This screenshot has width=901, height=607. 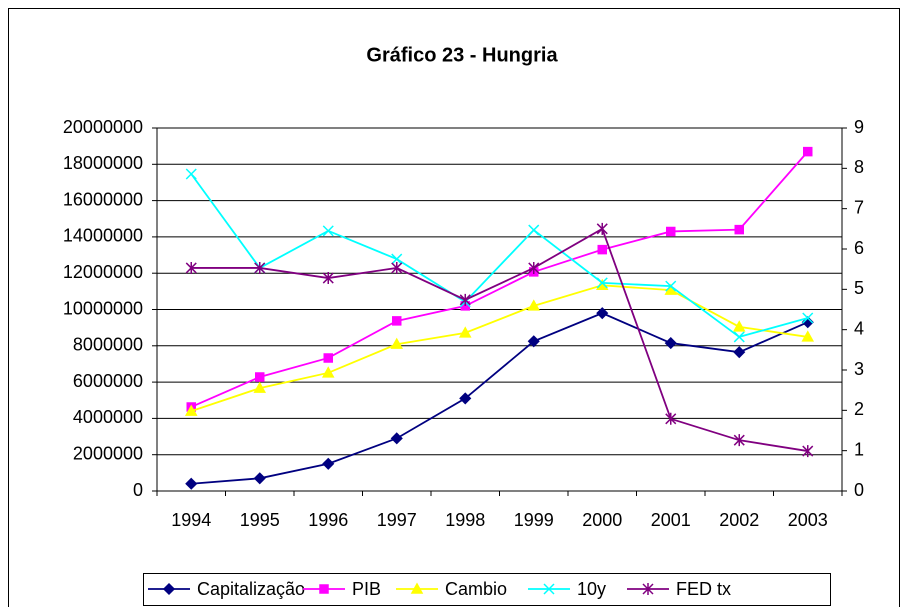 I want to click on x-tick-label: 1998, so click(x=465, y=520).